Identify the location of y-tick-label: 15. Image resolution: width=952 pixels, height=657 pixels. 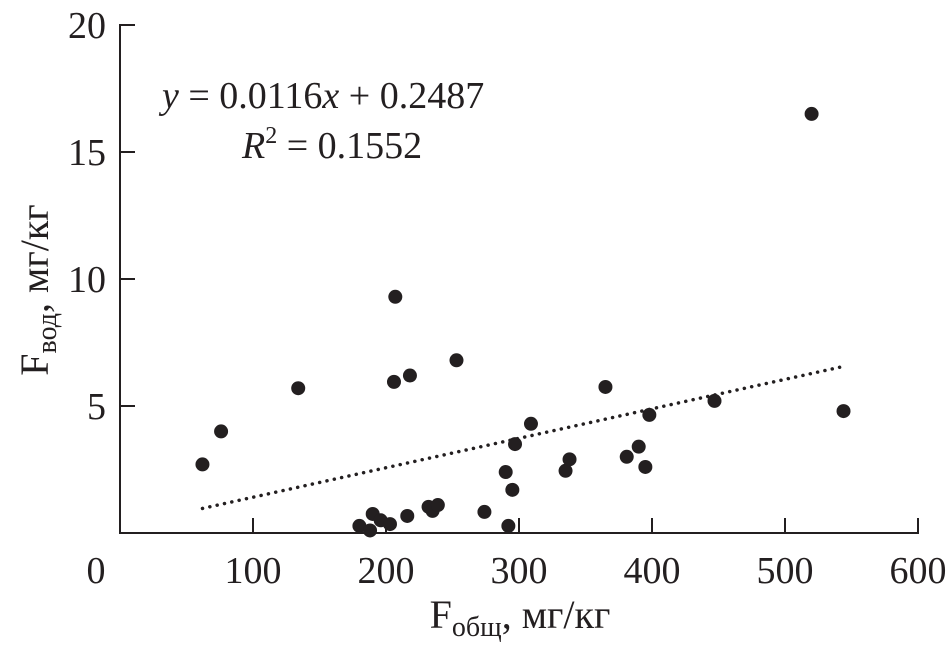
(87, 153).